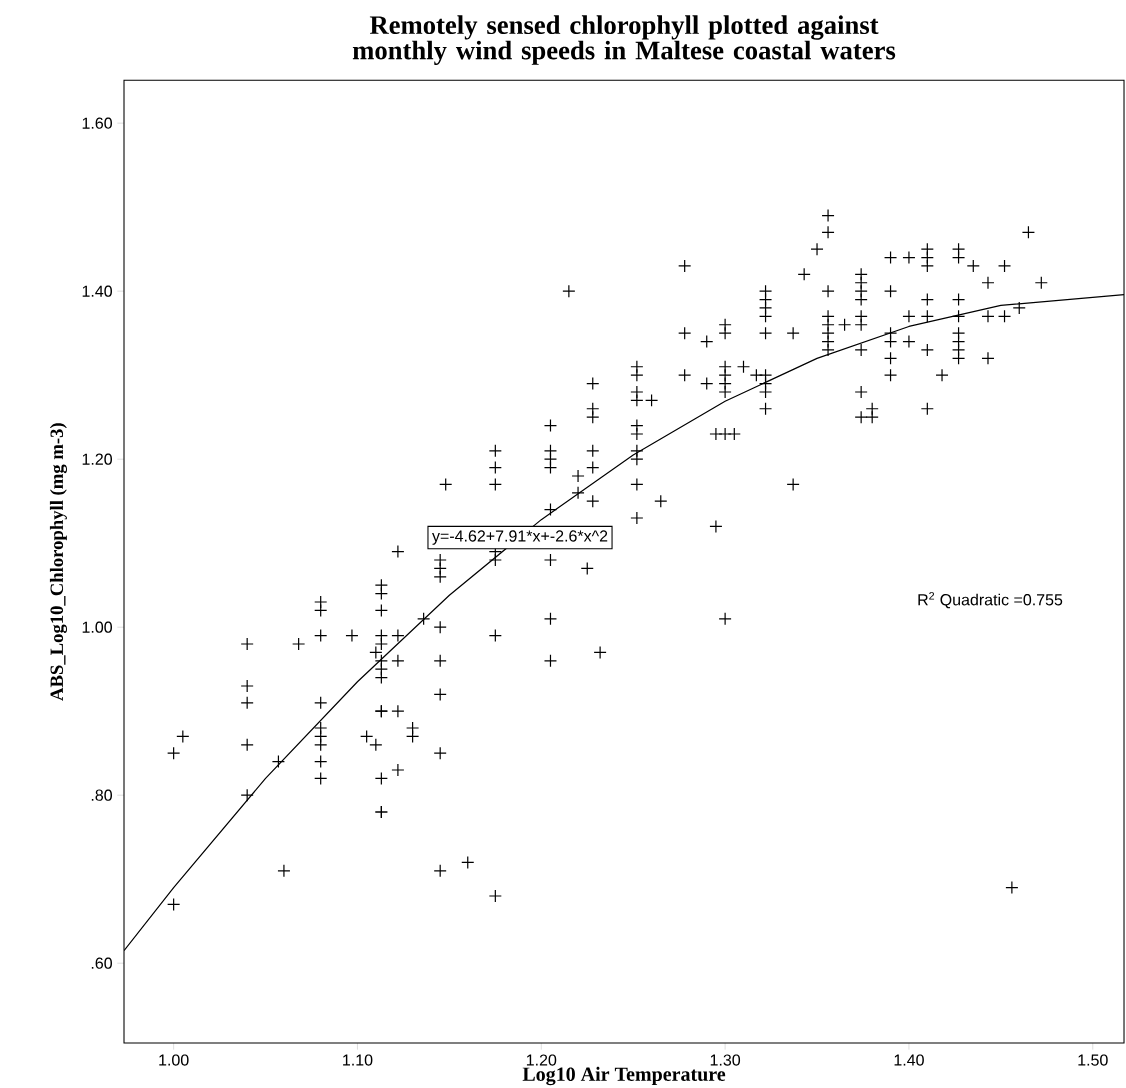 The height and width of the screenshot is (1088, 1126). Describe the element at coordinates (97, 627) in the screenshot. I see `y-tick-label: 1.00` at that location.